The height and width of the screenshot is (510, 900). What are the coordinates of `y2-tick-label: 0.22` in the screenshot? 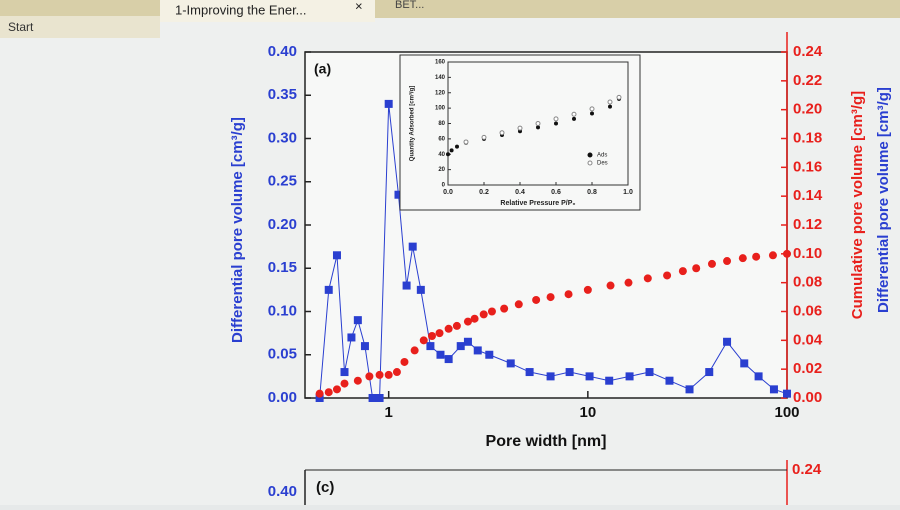 It's located at (807, 80).